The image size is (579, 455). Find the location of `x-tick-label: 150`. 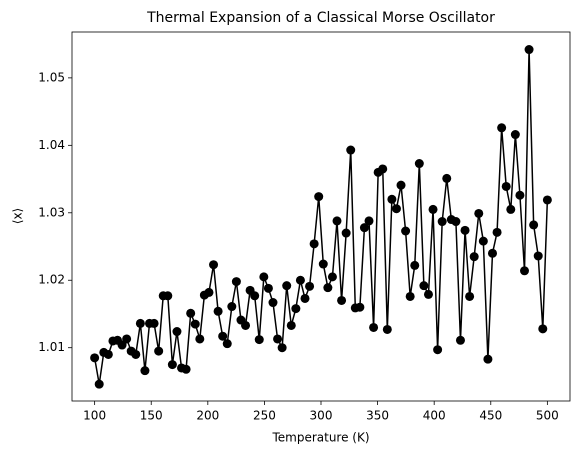

x-tick-label: 150 is located at coordinates (151, 416).